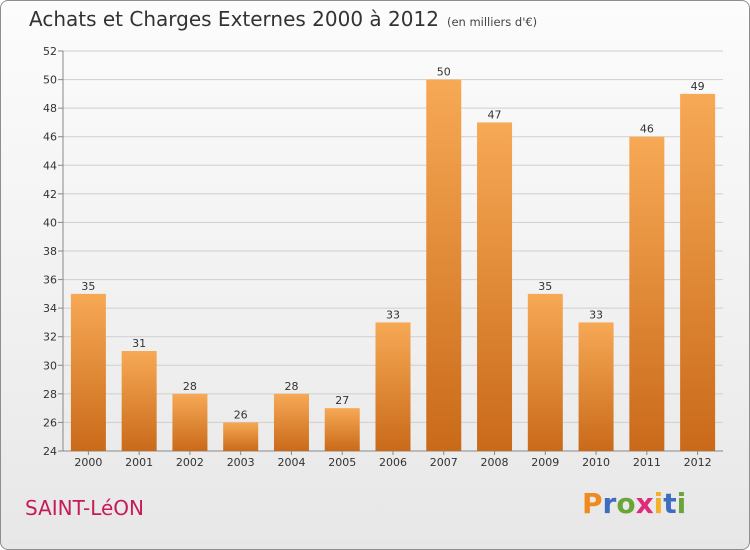  I want to click on data-label: 50, so click(444, 72).